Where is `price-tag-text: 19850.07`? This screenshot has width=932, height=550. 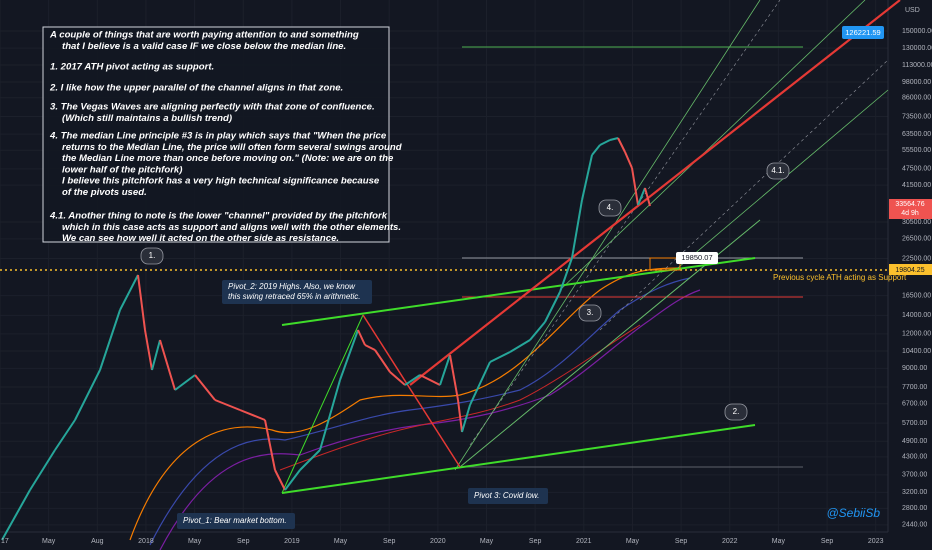 price-tag-text: 19850.07 is located at coordinates (696, 257).